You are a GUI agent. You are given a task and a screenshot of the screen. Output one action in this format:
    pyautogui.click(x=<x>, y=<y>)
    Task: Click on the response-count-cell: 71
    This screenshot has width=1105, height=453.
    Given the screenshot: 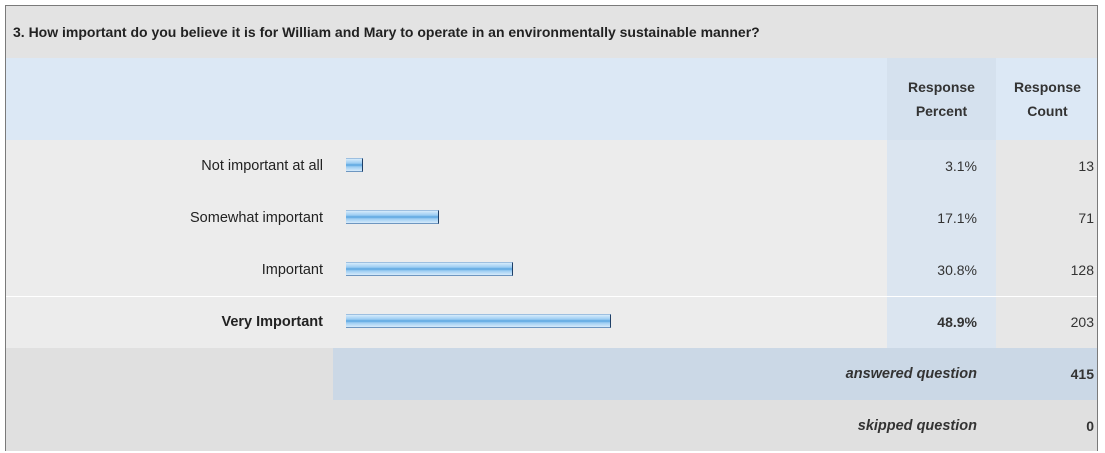 What is the action you would take?
    pyautogui.click(x=1046, y=218)
    